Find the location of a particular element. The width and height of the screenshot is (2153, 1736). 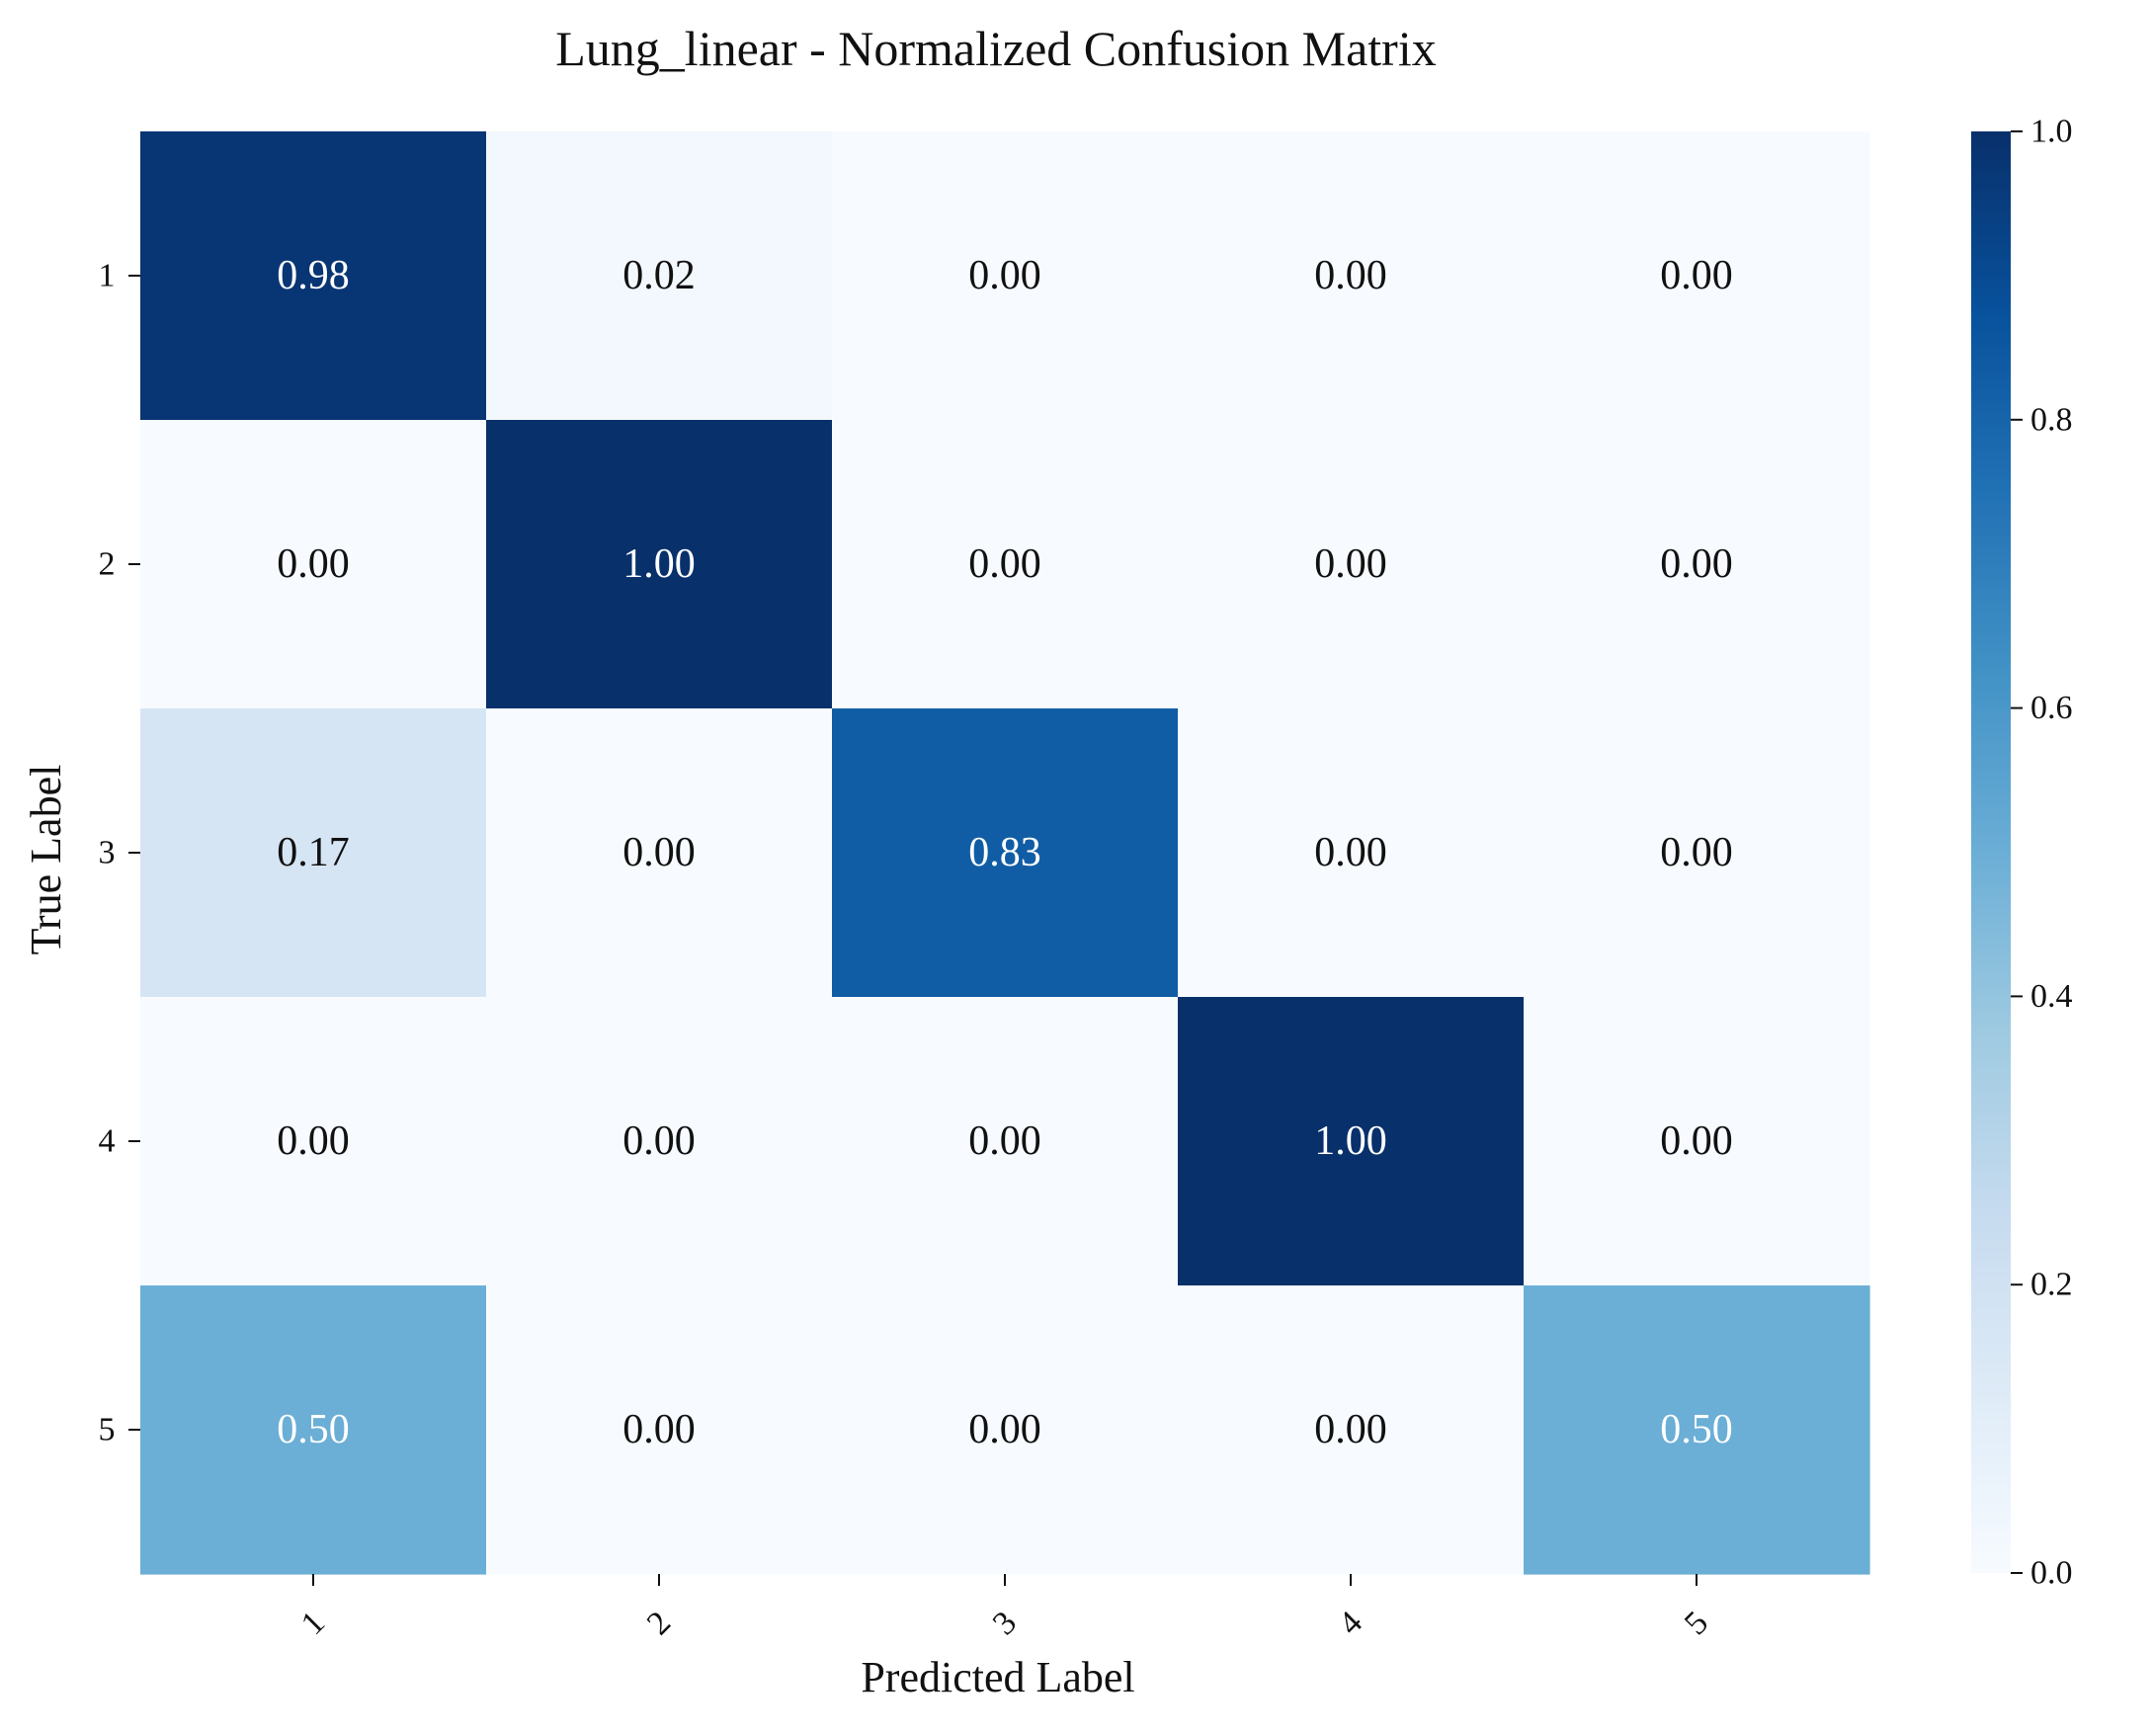

cell-value-r5-c1: 0.50 is located at coordinates (313, 1430).